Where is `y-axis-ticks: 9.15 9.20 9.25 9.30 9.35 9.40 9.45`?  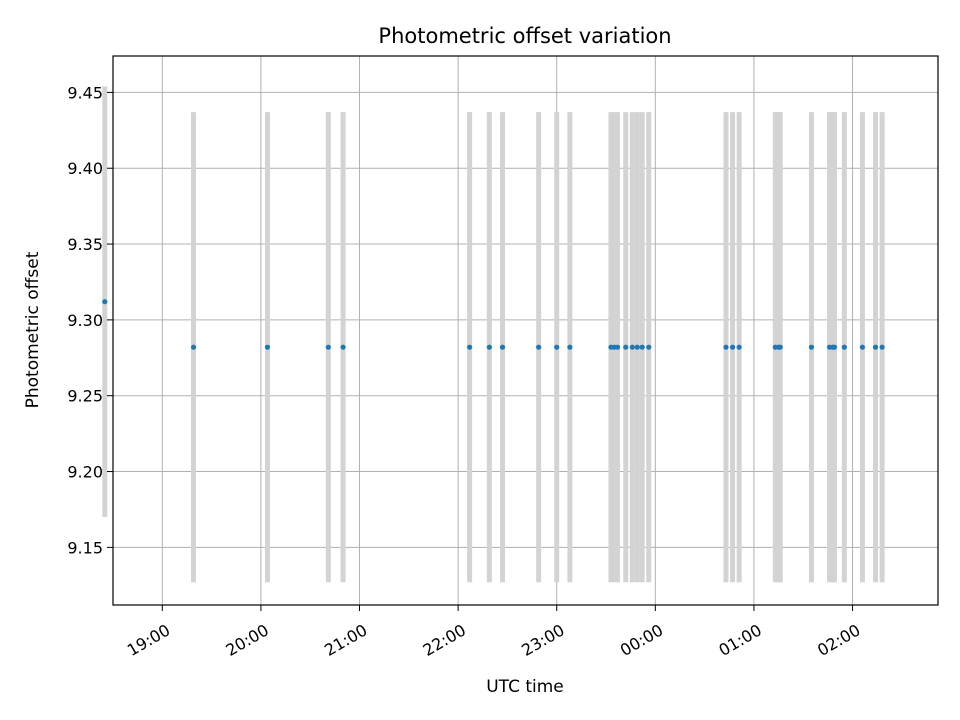 y-axis-ticks: 9.15 9.20 9.25 9.30 9.35 9.40 9.45 is located at coordinates (90, 320).